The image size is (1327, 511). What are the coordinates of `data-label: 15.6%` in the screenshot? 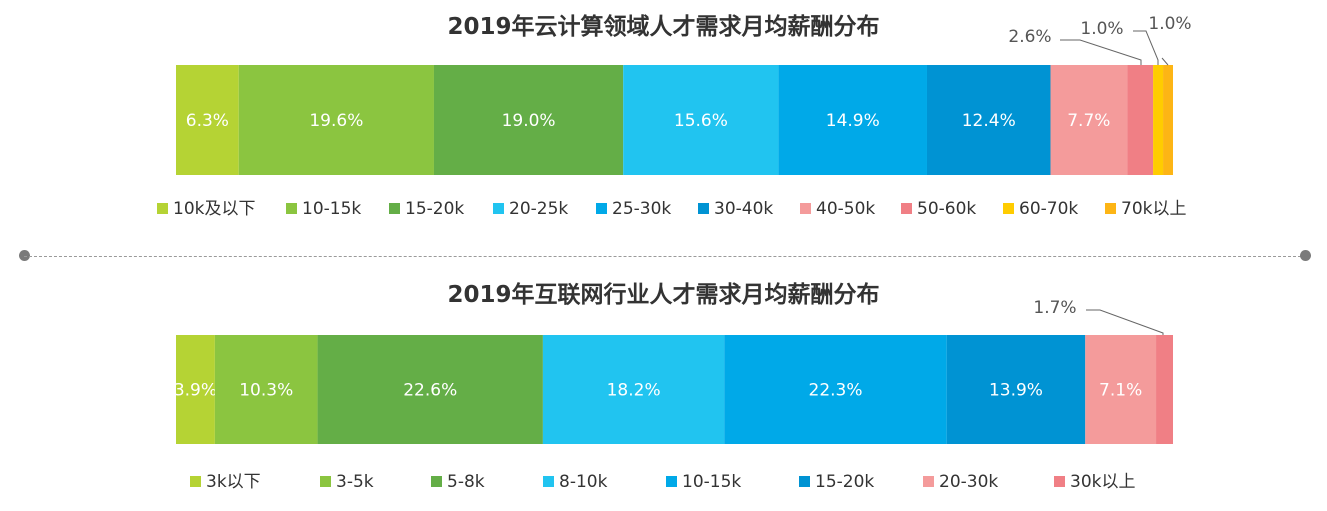 It's located at (701, 121).